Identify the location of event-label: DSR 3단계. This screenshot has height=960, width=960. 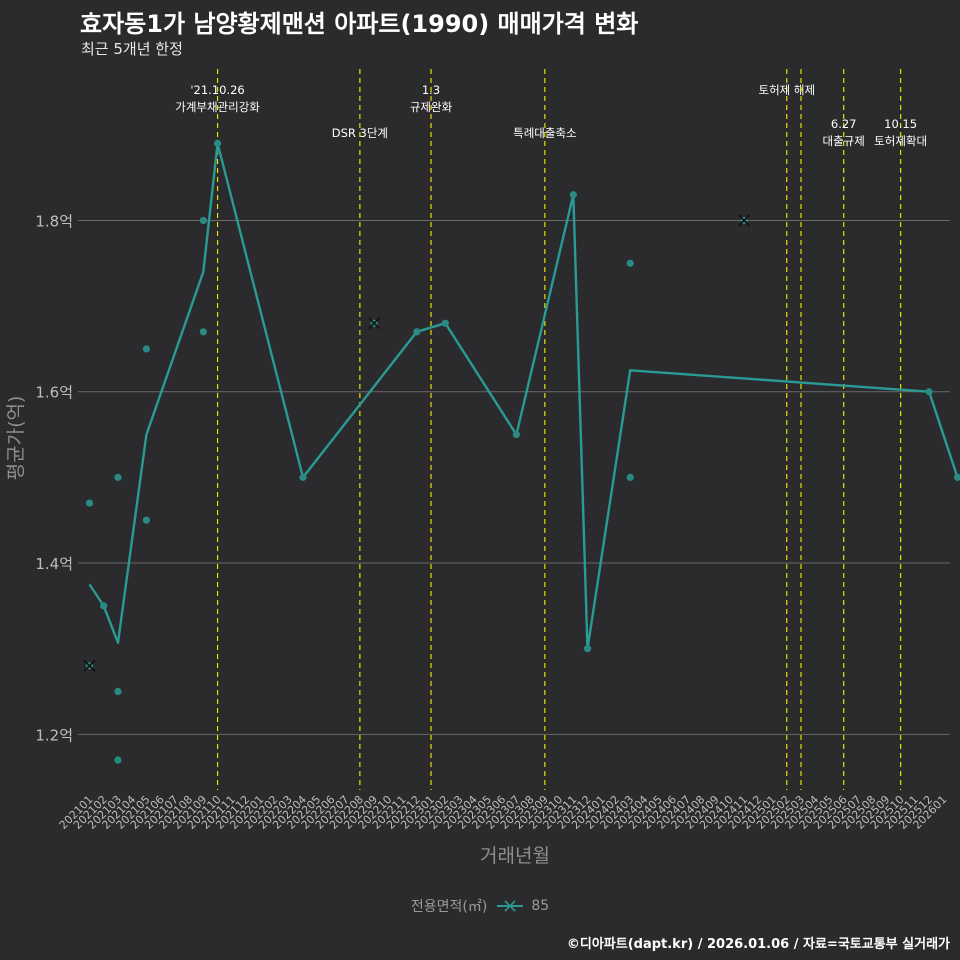
(360, 133).